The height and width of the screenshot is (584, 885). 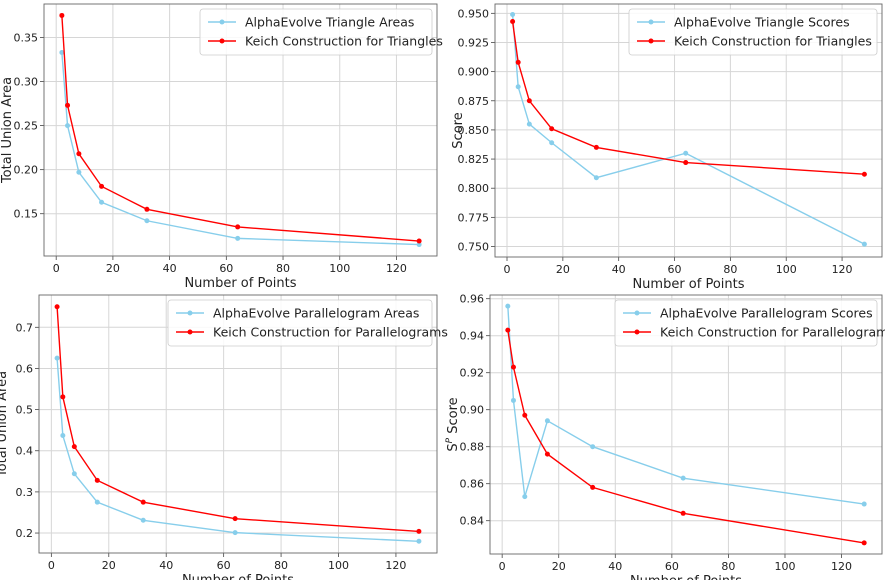 What do you see at coordinates (474, 247) in the screenshot?
I see `y-tick-label: 0.750` at bounding box center [474, 247].